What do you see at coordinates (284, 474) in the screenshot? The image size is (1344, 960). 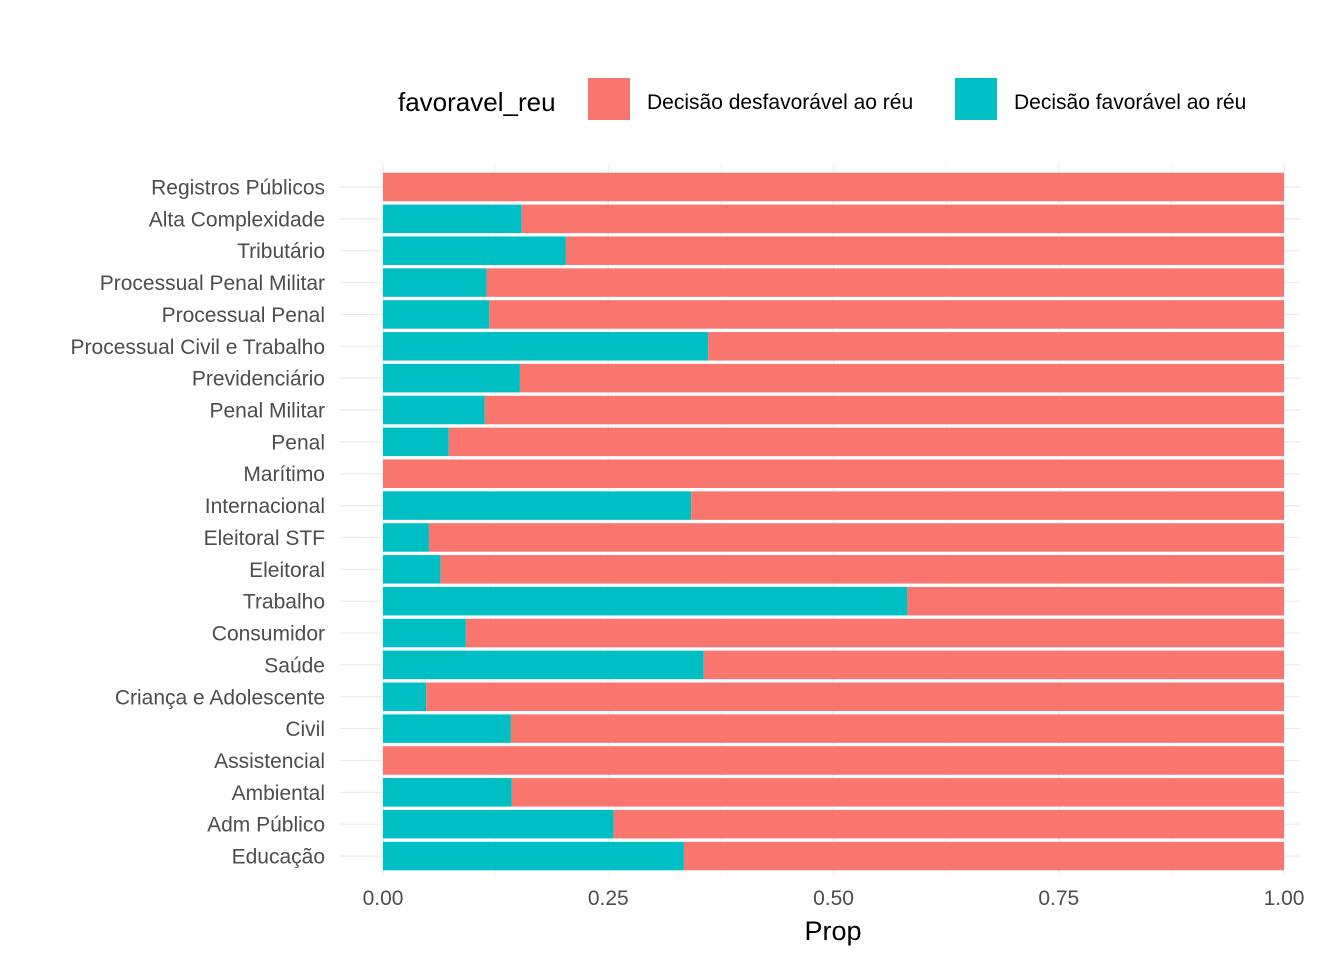 I see `y-tick-label: Marítimo` at bounding box center [284, 474].